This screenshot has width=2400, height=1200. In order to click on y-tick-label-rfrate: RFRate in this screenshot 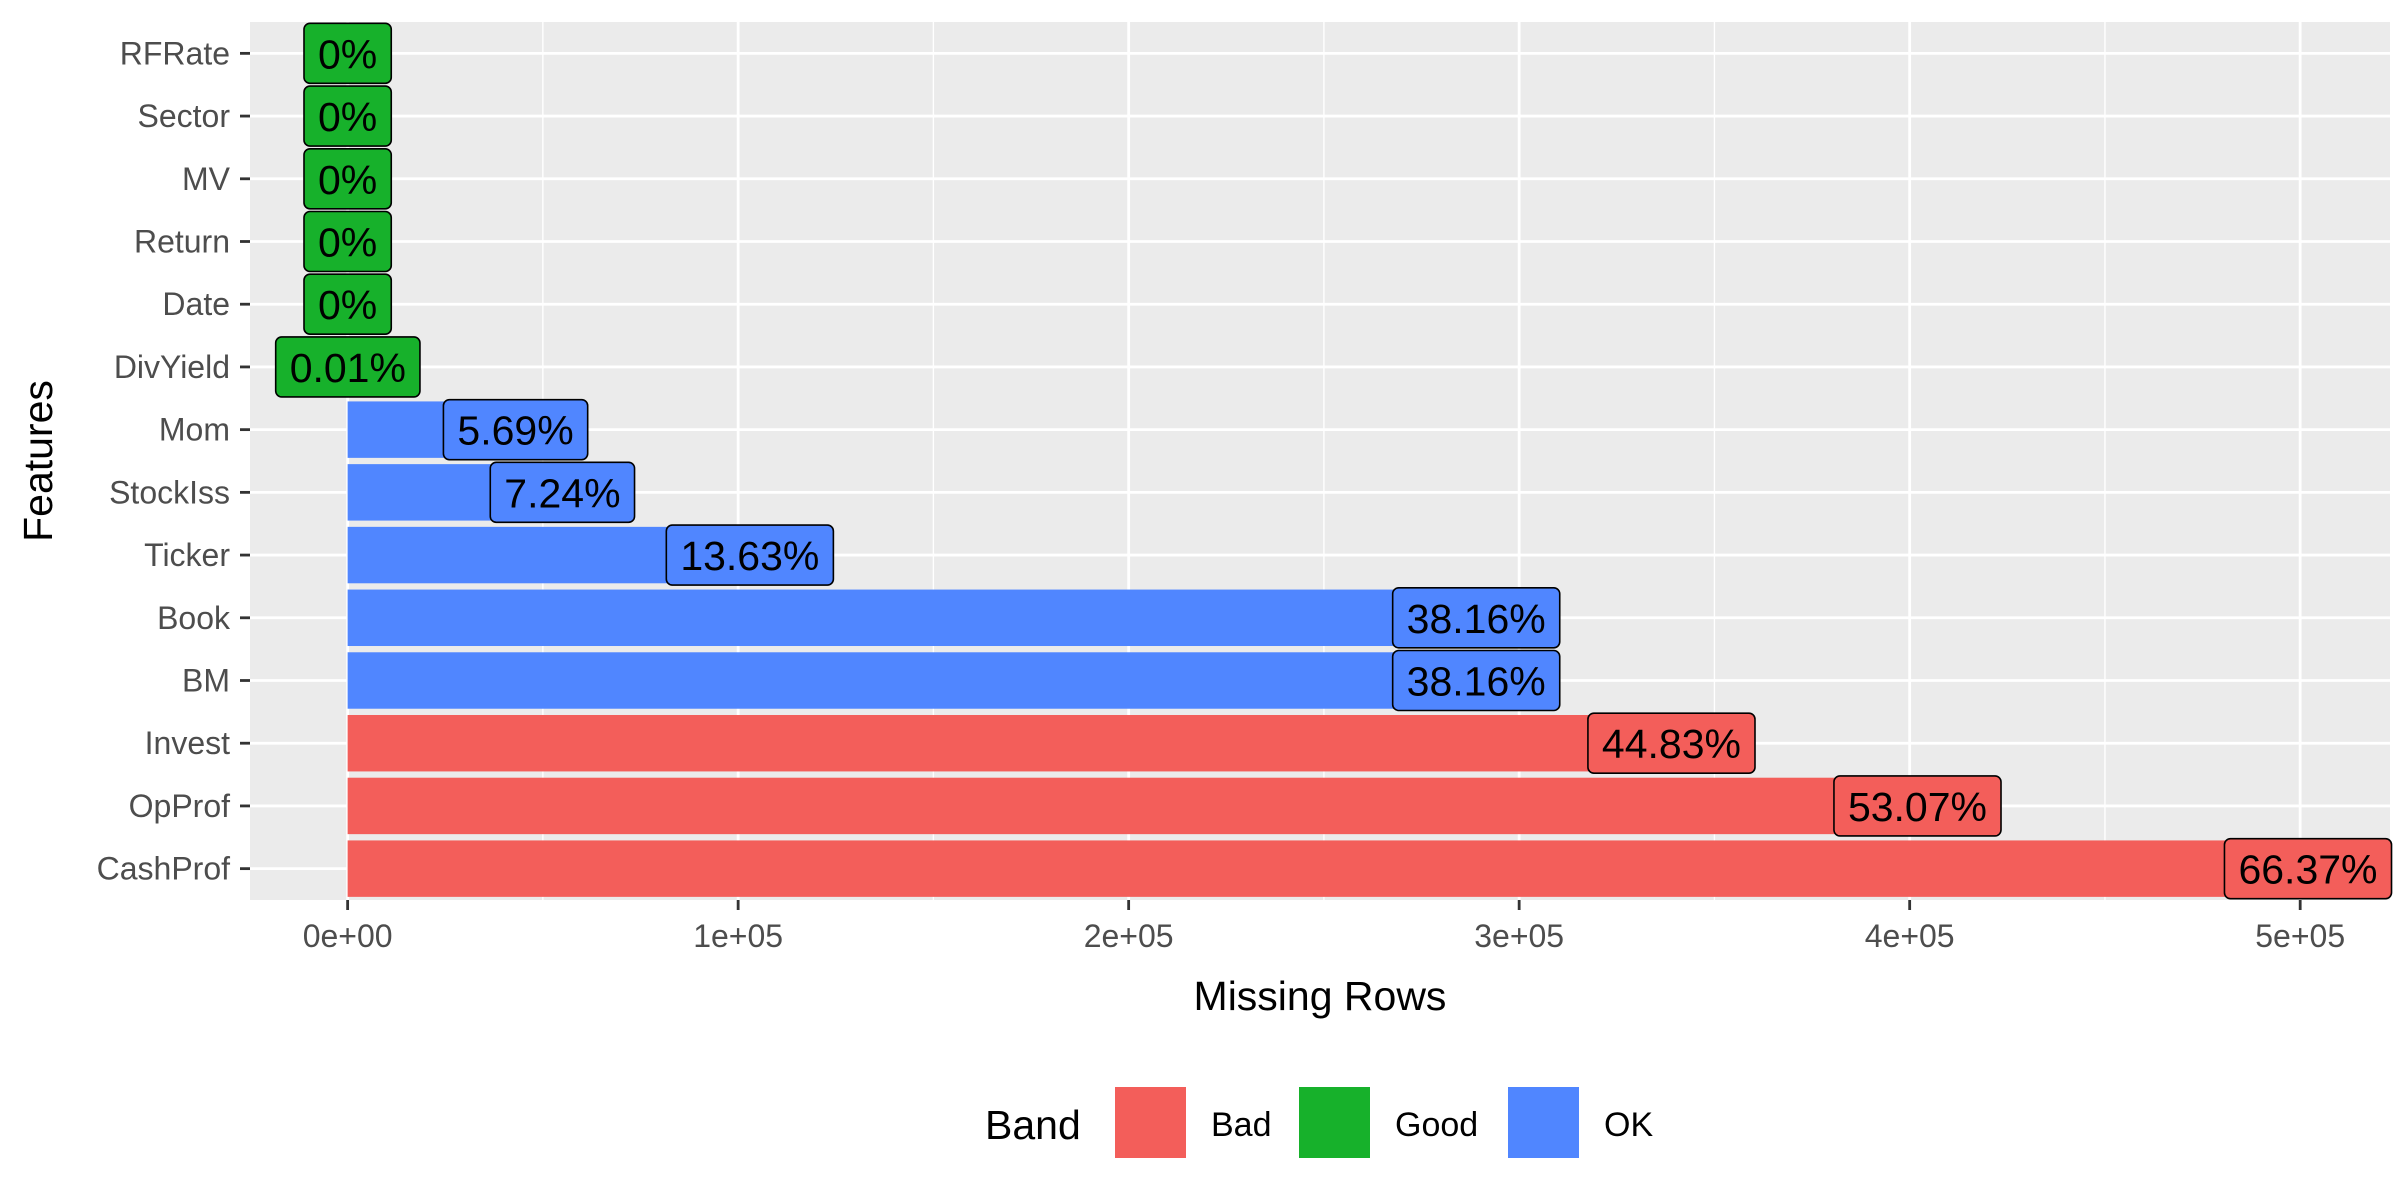, I will do `click(175, 53)`.